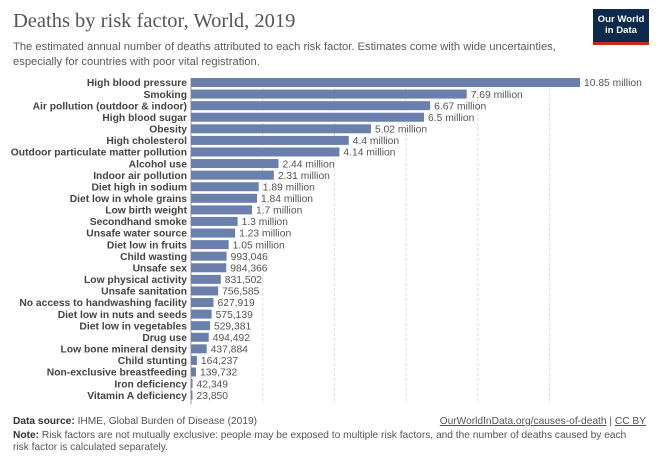 The height and width of the screenshot is (465, 659). I want to click on note-label: Note:, so click(26, 435).